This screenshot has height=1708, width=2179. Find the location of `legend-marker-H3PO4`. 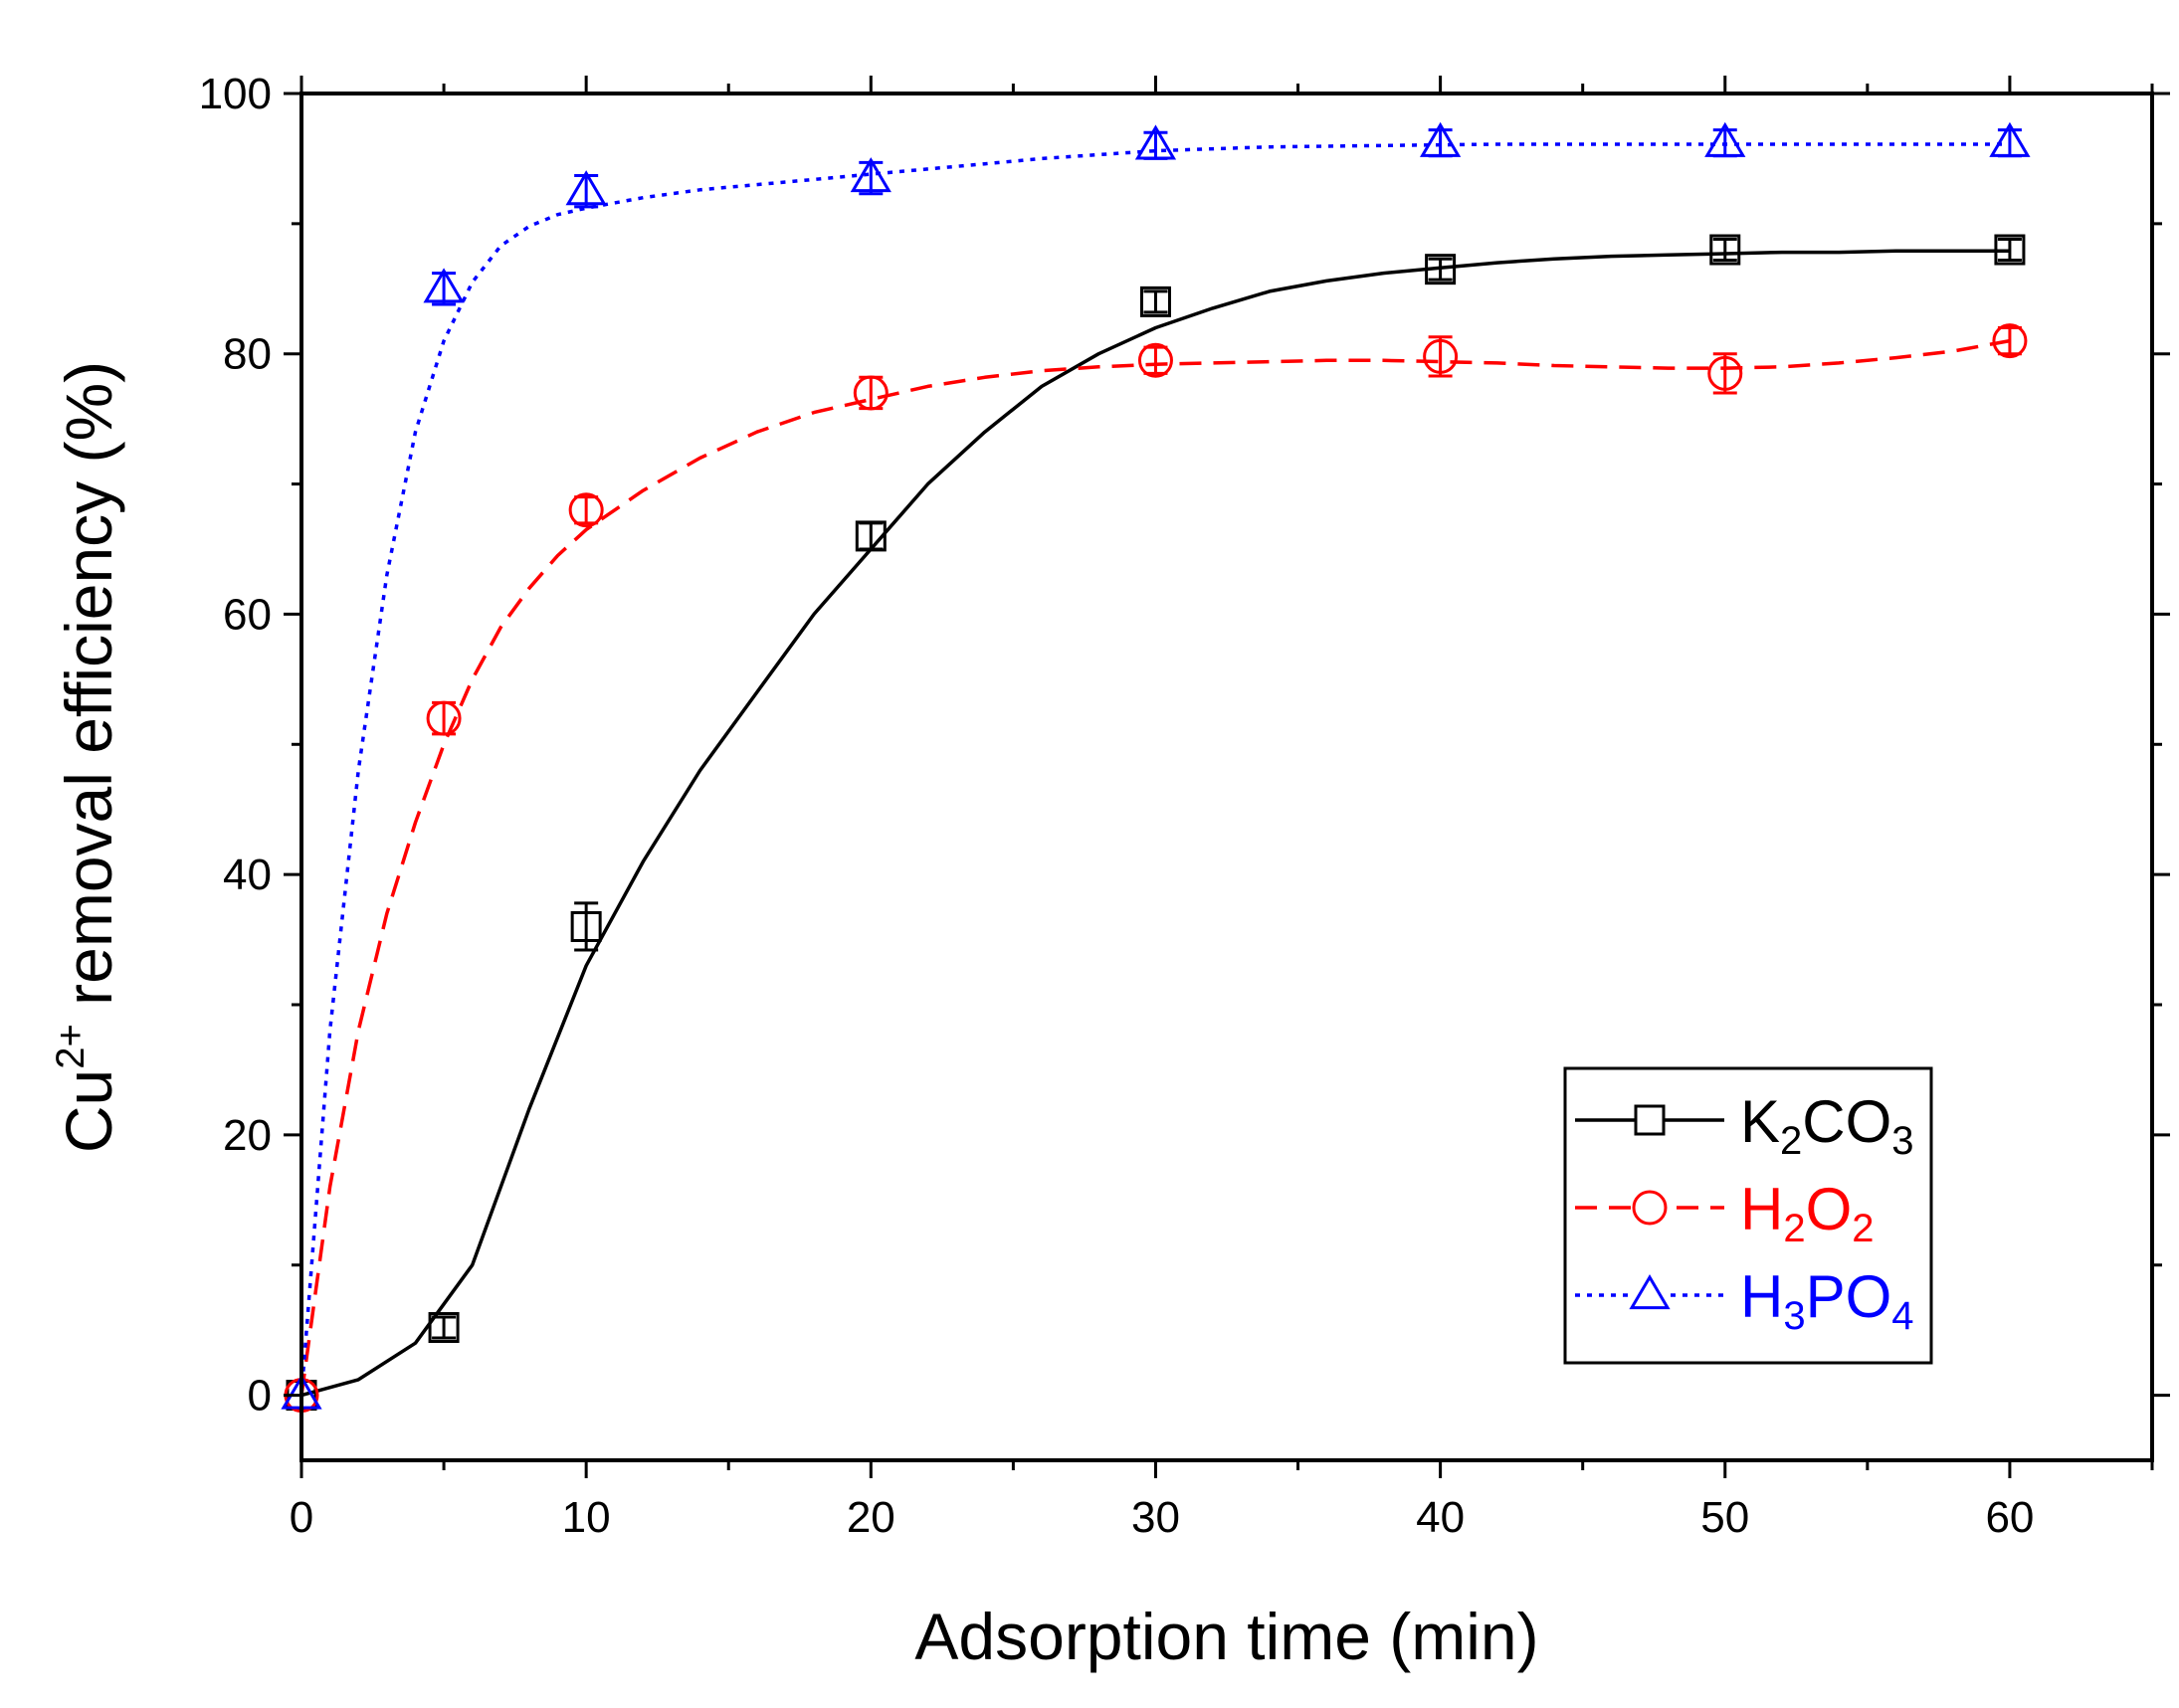

legend-marker-H3PO4 is located at coordinates (1650, 1292).